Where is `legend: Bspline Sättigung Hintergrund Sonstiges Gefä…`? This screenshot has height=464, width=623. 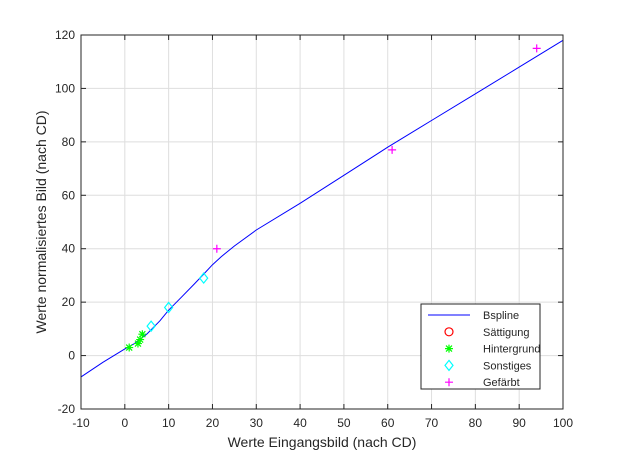
legend: Bspline Sättigung Hintergrund Sonstiges Gefä… is located at coordinates (480, 346).